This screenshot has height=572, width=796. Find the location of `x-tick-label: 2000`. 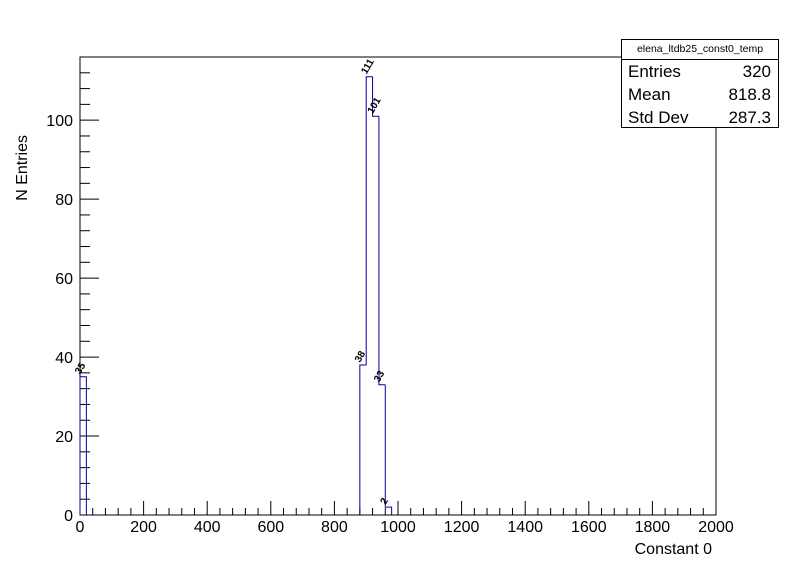

x-tick-label: 2000 is located at coordinates (716, 527).